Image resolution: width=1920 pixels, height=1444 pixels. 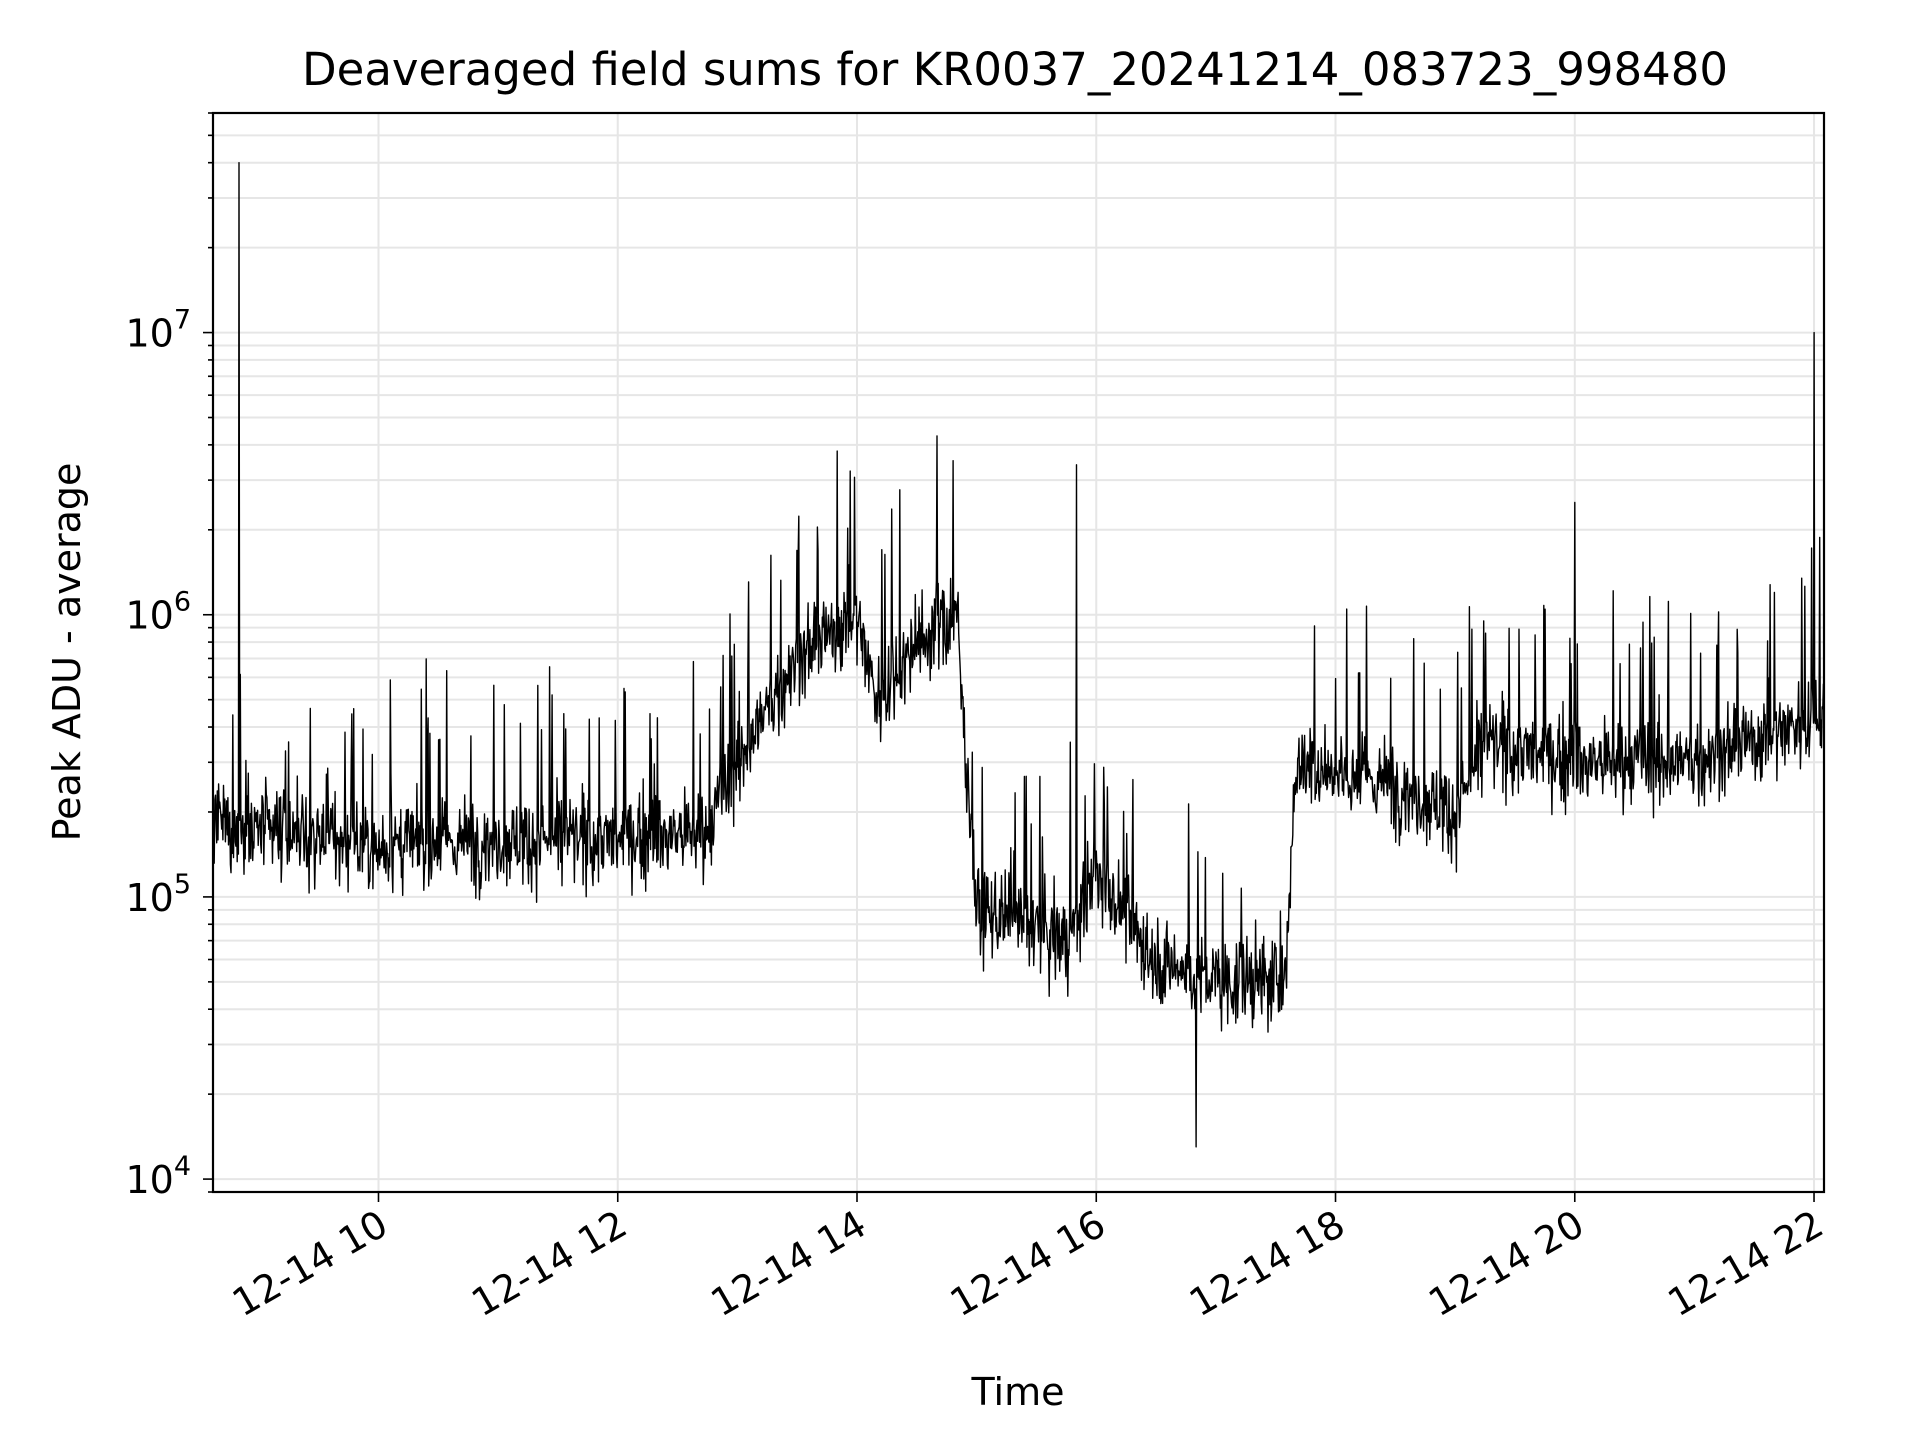 I want to click on y-tick-exponent: 6, so click(x=182, y=602).